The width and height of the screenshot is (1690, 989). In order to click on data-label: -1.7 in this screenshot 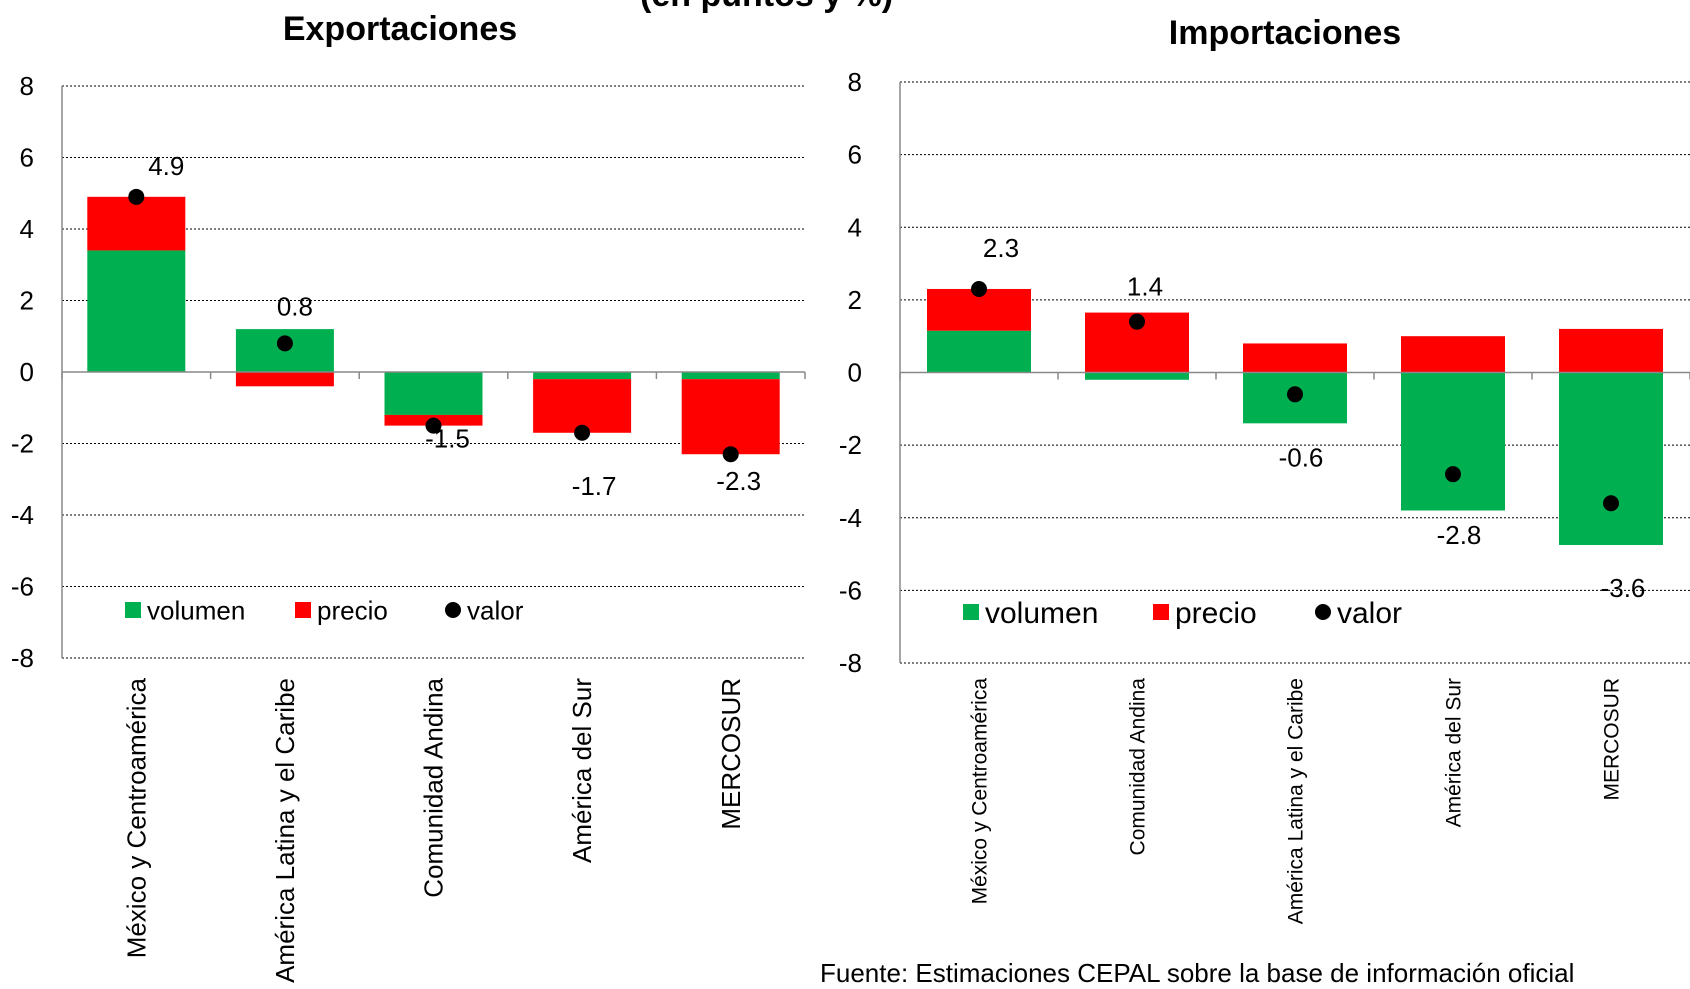, I will do `click(594, 486)`.